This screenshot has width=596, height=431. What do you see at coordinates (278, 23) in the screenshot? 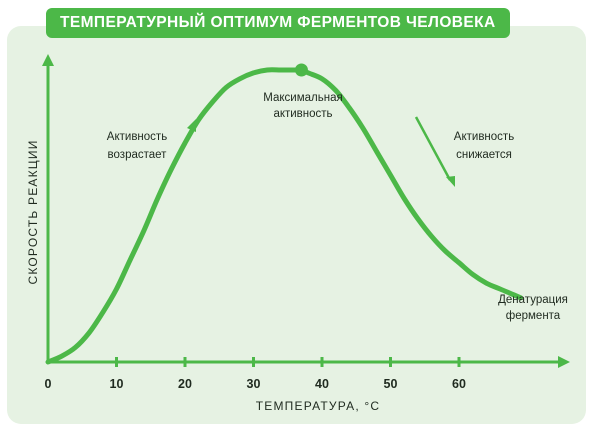
I see `chart-title: ТЕМПЕРАТУРНЫЙ ОПТИМУМ ФЕРМЕНТОВ ЧЕЛОВЕКА` at bounding box center [278, 23].